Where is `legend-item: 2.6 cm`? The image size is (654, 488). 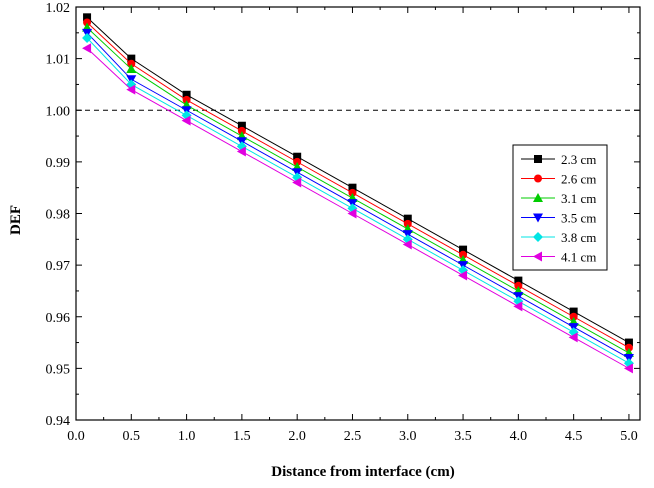 legend-item: 2.6 cm is located at coordinates (558, 179).